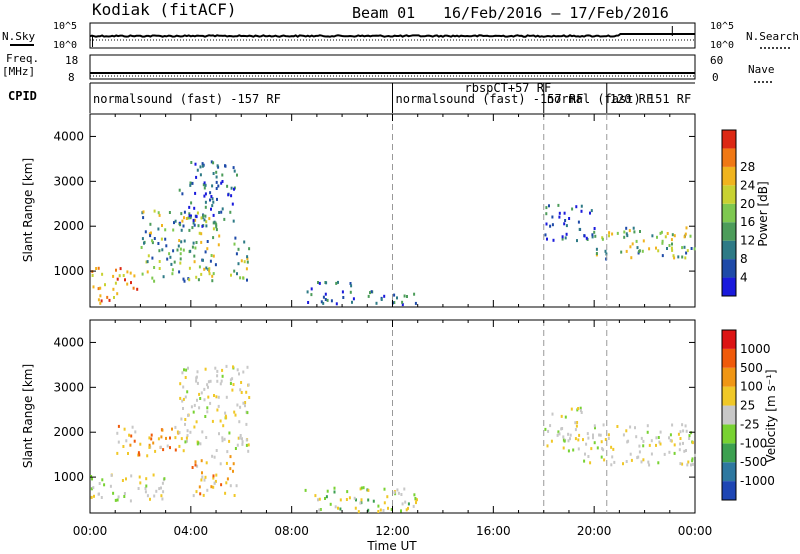  Describe the element at coordinates (68, 136) in the screenshot. I see `y-tick-label: 4000` at that location.